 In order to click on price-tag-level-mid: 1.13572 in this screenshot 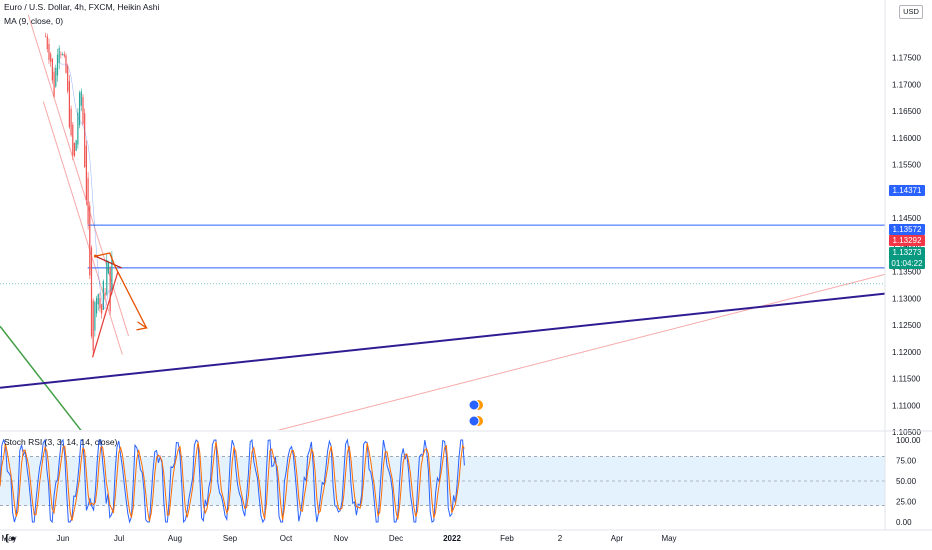, I will do `click(907, 229)`.